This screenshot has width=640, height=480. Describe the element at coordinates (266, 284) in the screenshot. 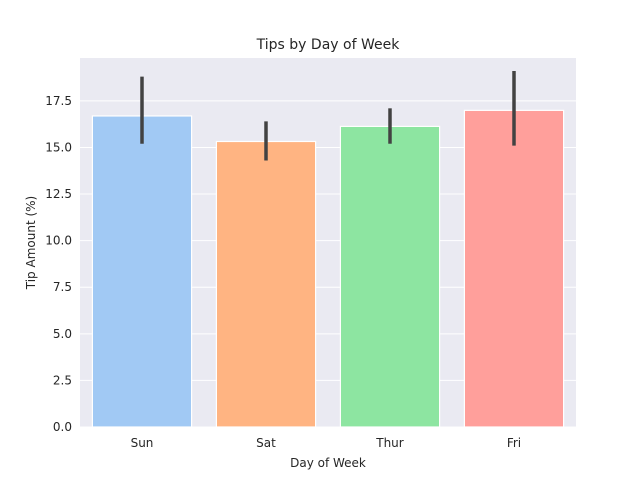

I see `bar-sat` at that location.